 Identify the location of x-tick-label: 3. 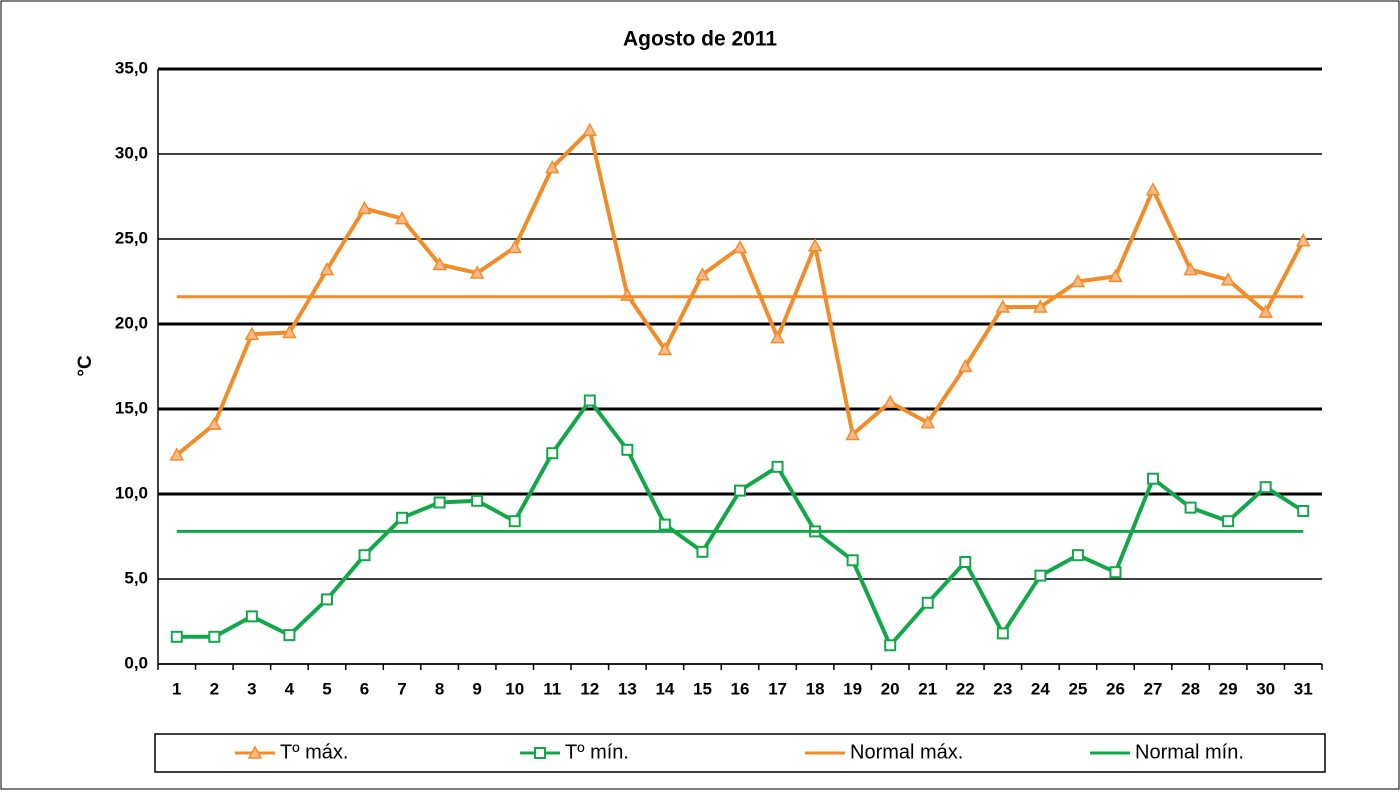
(251, 688).